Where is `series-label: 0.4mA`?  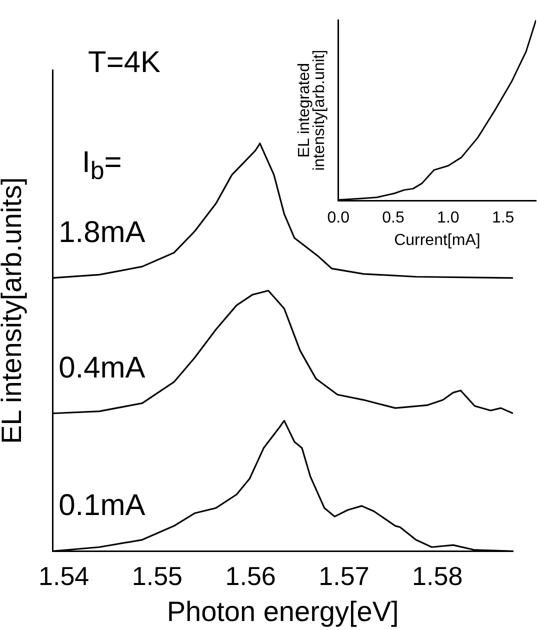 series-label: 0.4mA is located at coordinates (102, 367).